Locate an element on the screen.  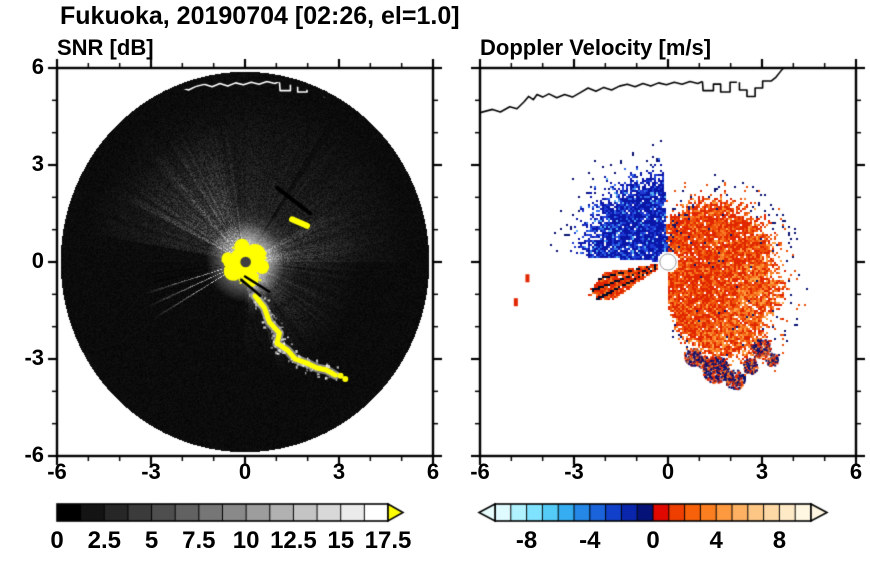
snr-x-tick-label-1: -3 is located at coordinates (151, 471).